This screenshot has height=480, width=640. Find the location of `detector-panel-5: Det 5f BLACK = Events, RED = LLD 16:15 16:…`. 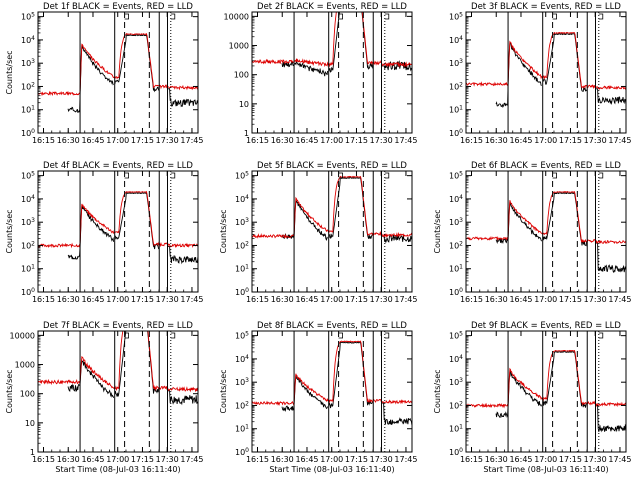

detector-panel-5: Det 5f BLACK = Events, RED = LLD 16:15 16:… is located at coordinates (318, 232).